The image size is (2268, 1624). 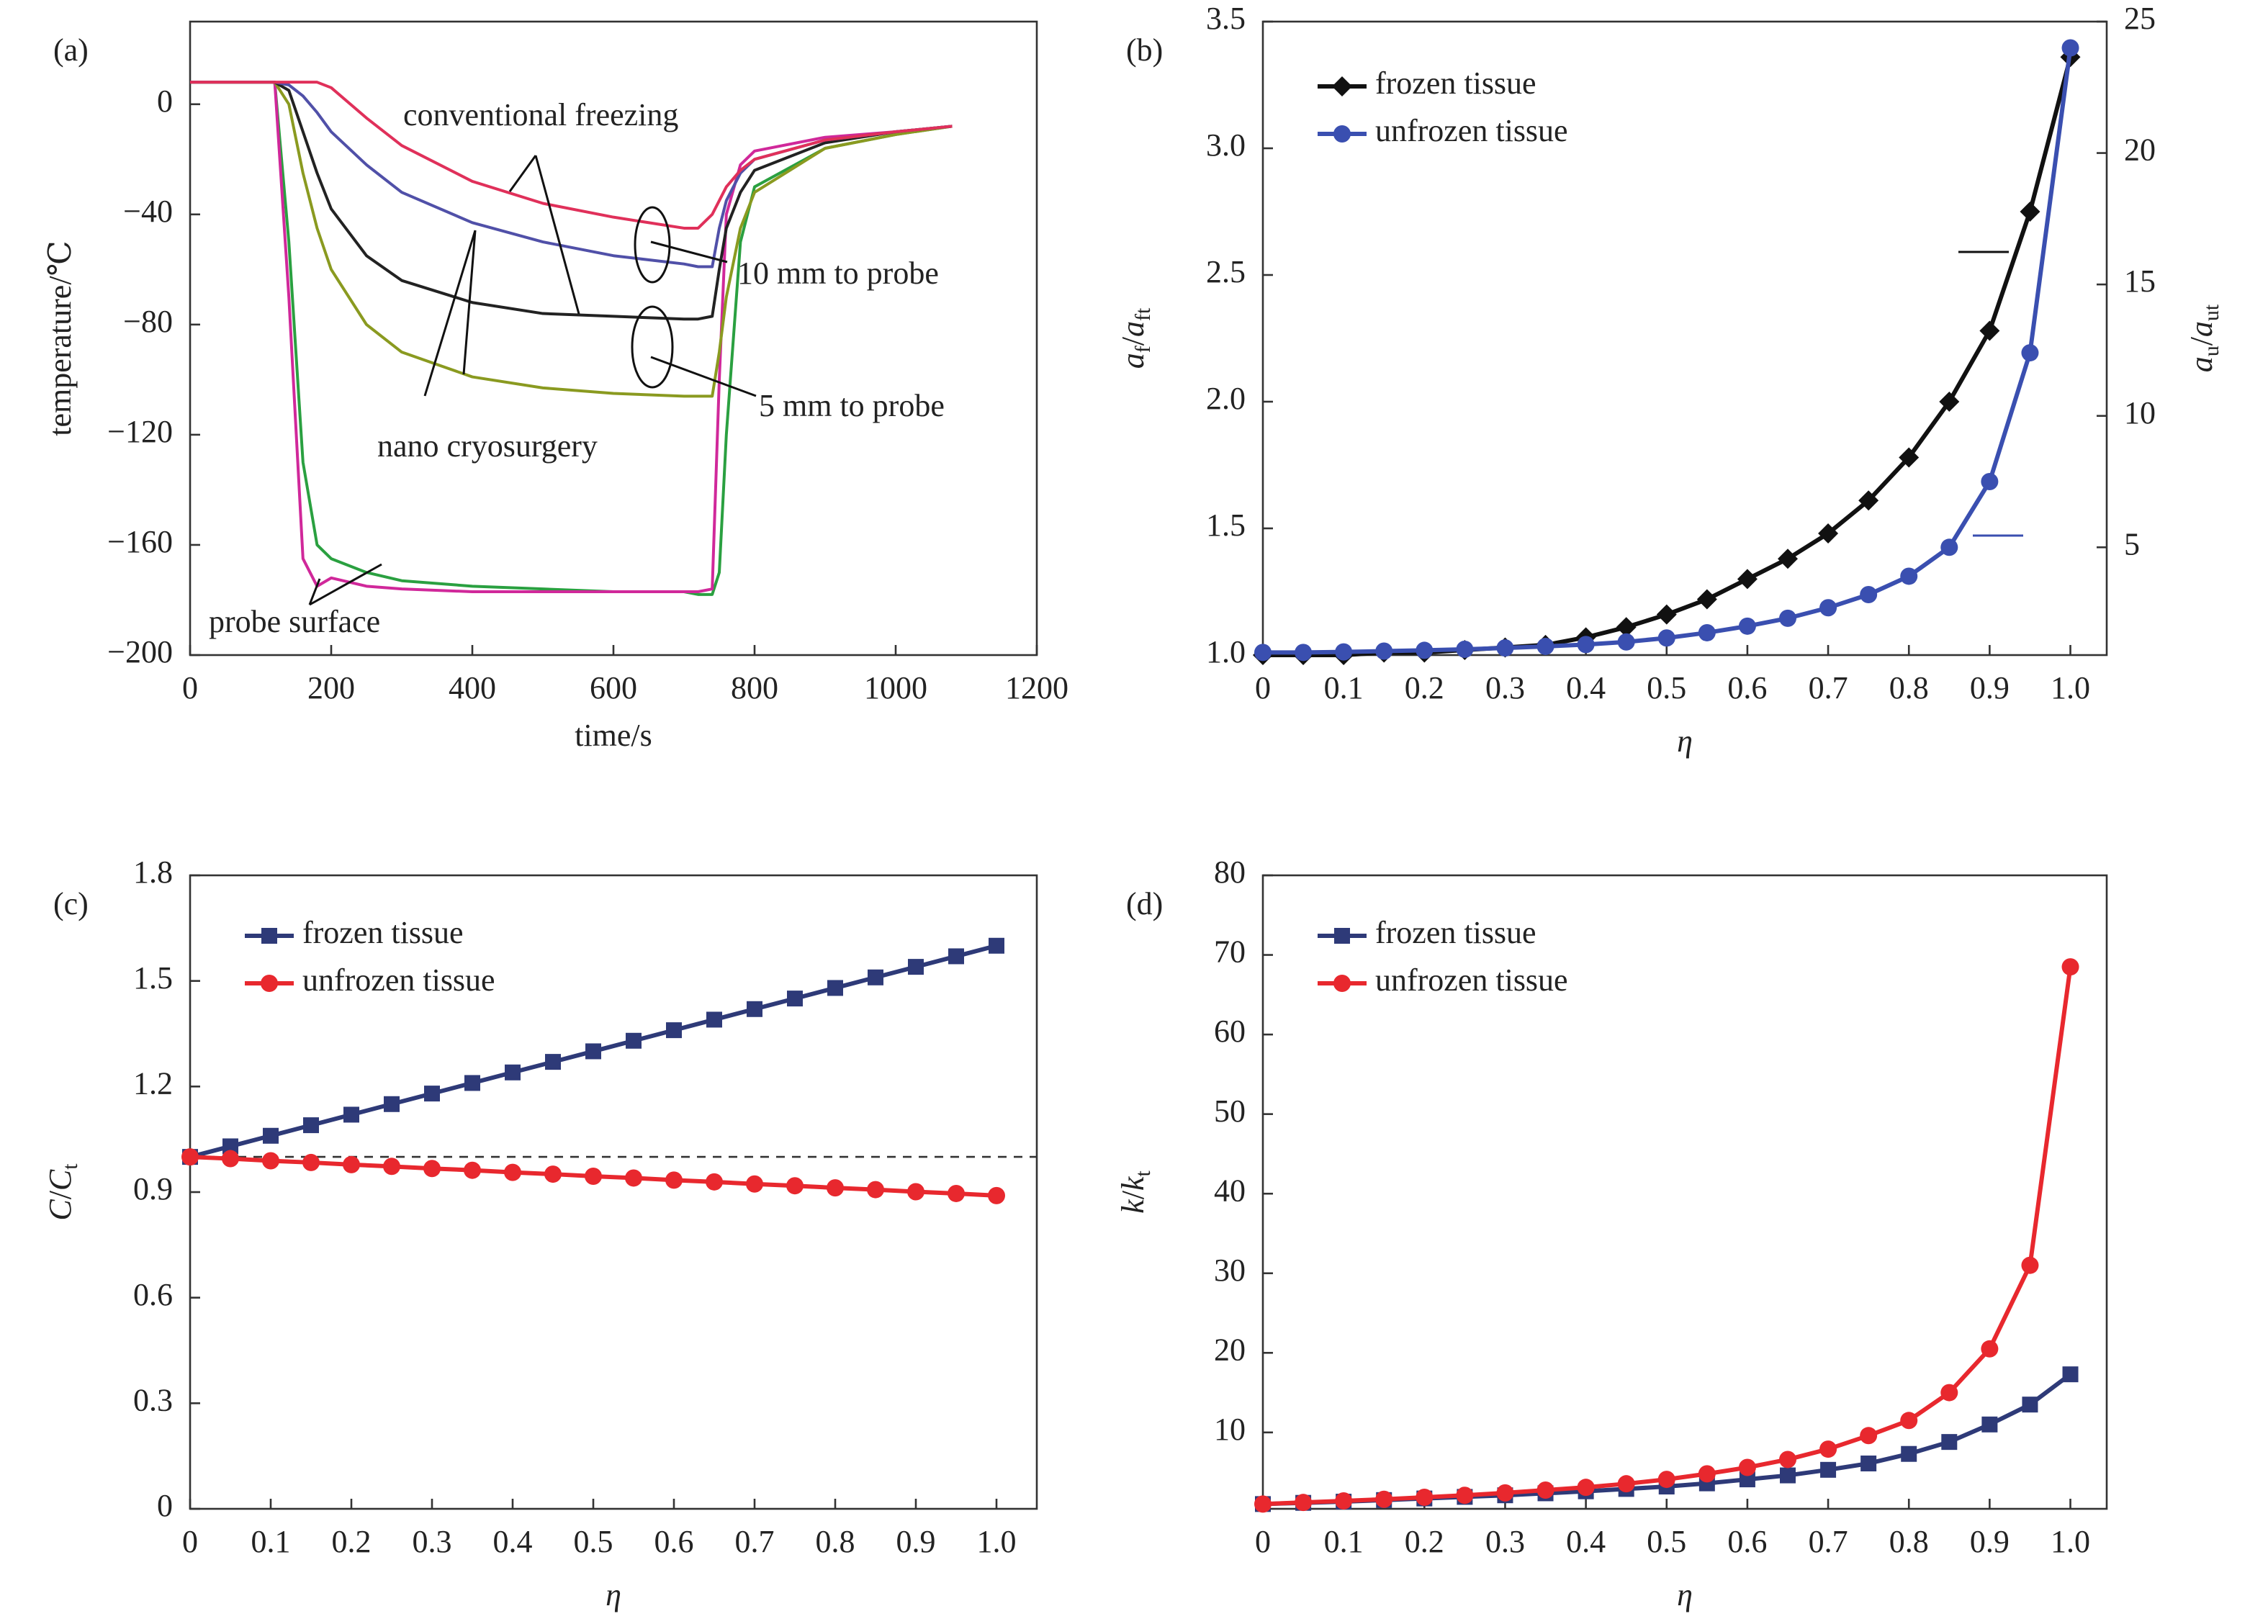 I want to click on y-tick-label: 10, so click(x=1230, y=1430).